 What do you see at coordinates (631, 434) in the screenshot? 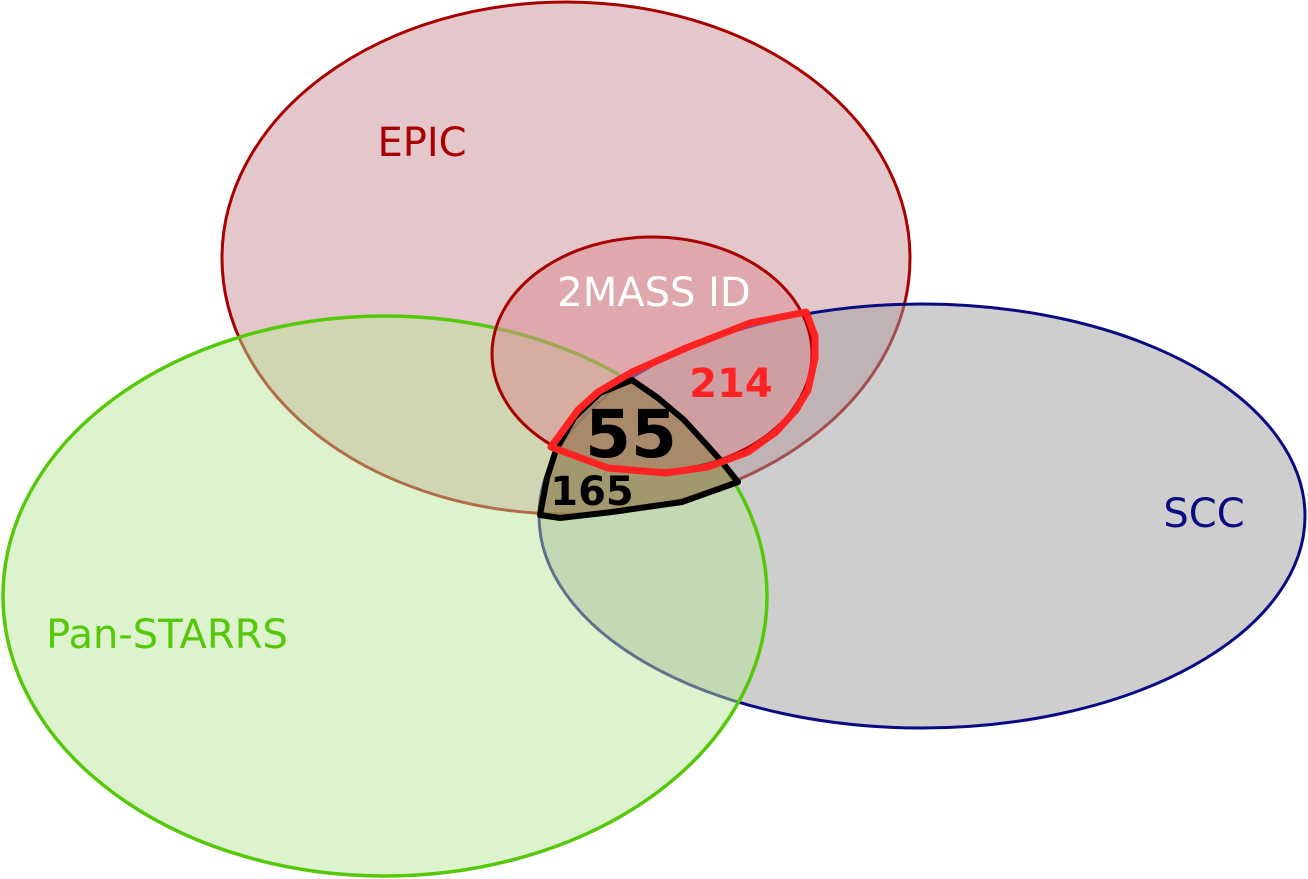
I see `center-region-count: 55` at bounding box center [631, 434].